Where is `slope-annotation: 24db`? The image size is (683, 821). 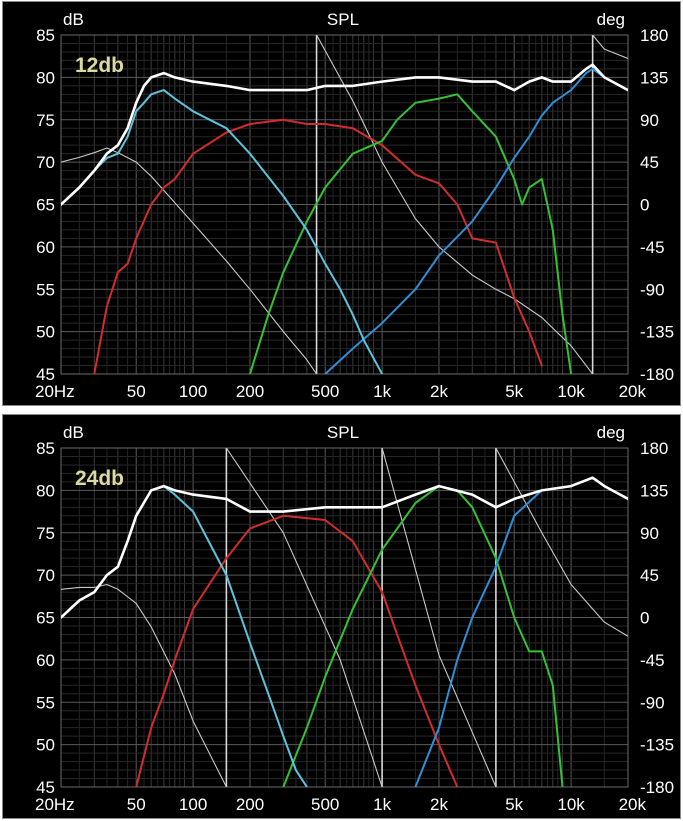
slope-annotation: 24db is located at coordinates (99, 478).